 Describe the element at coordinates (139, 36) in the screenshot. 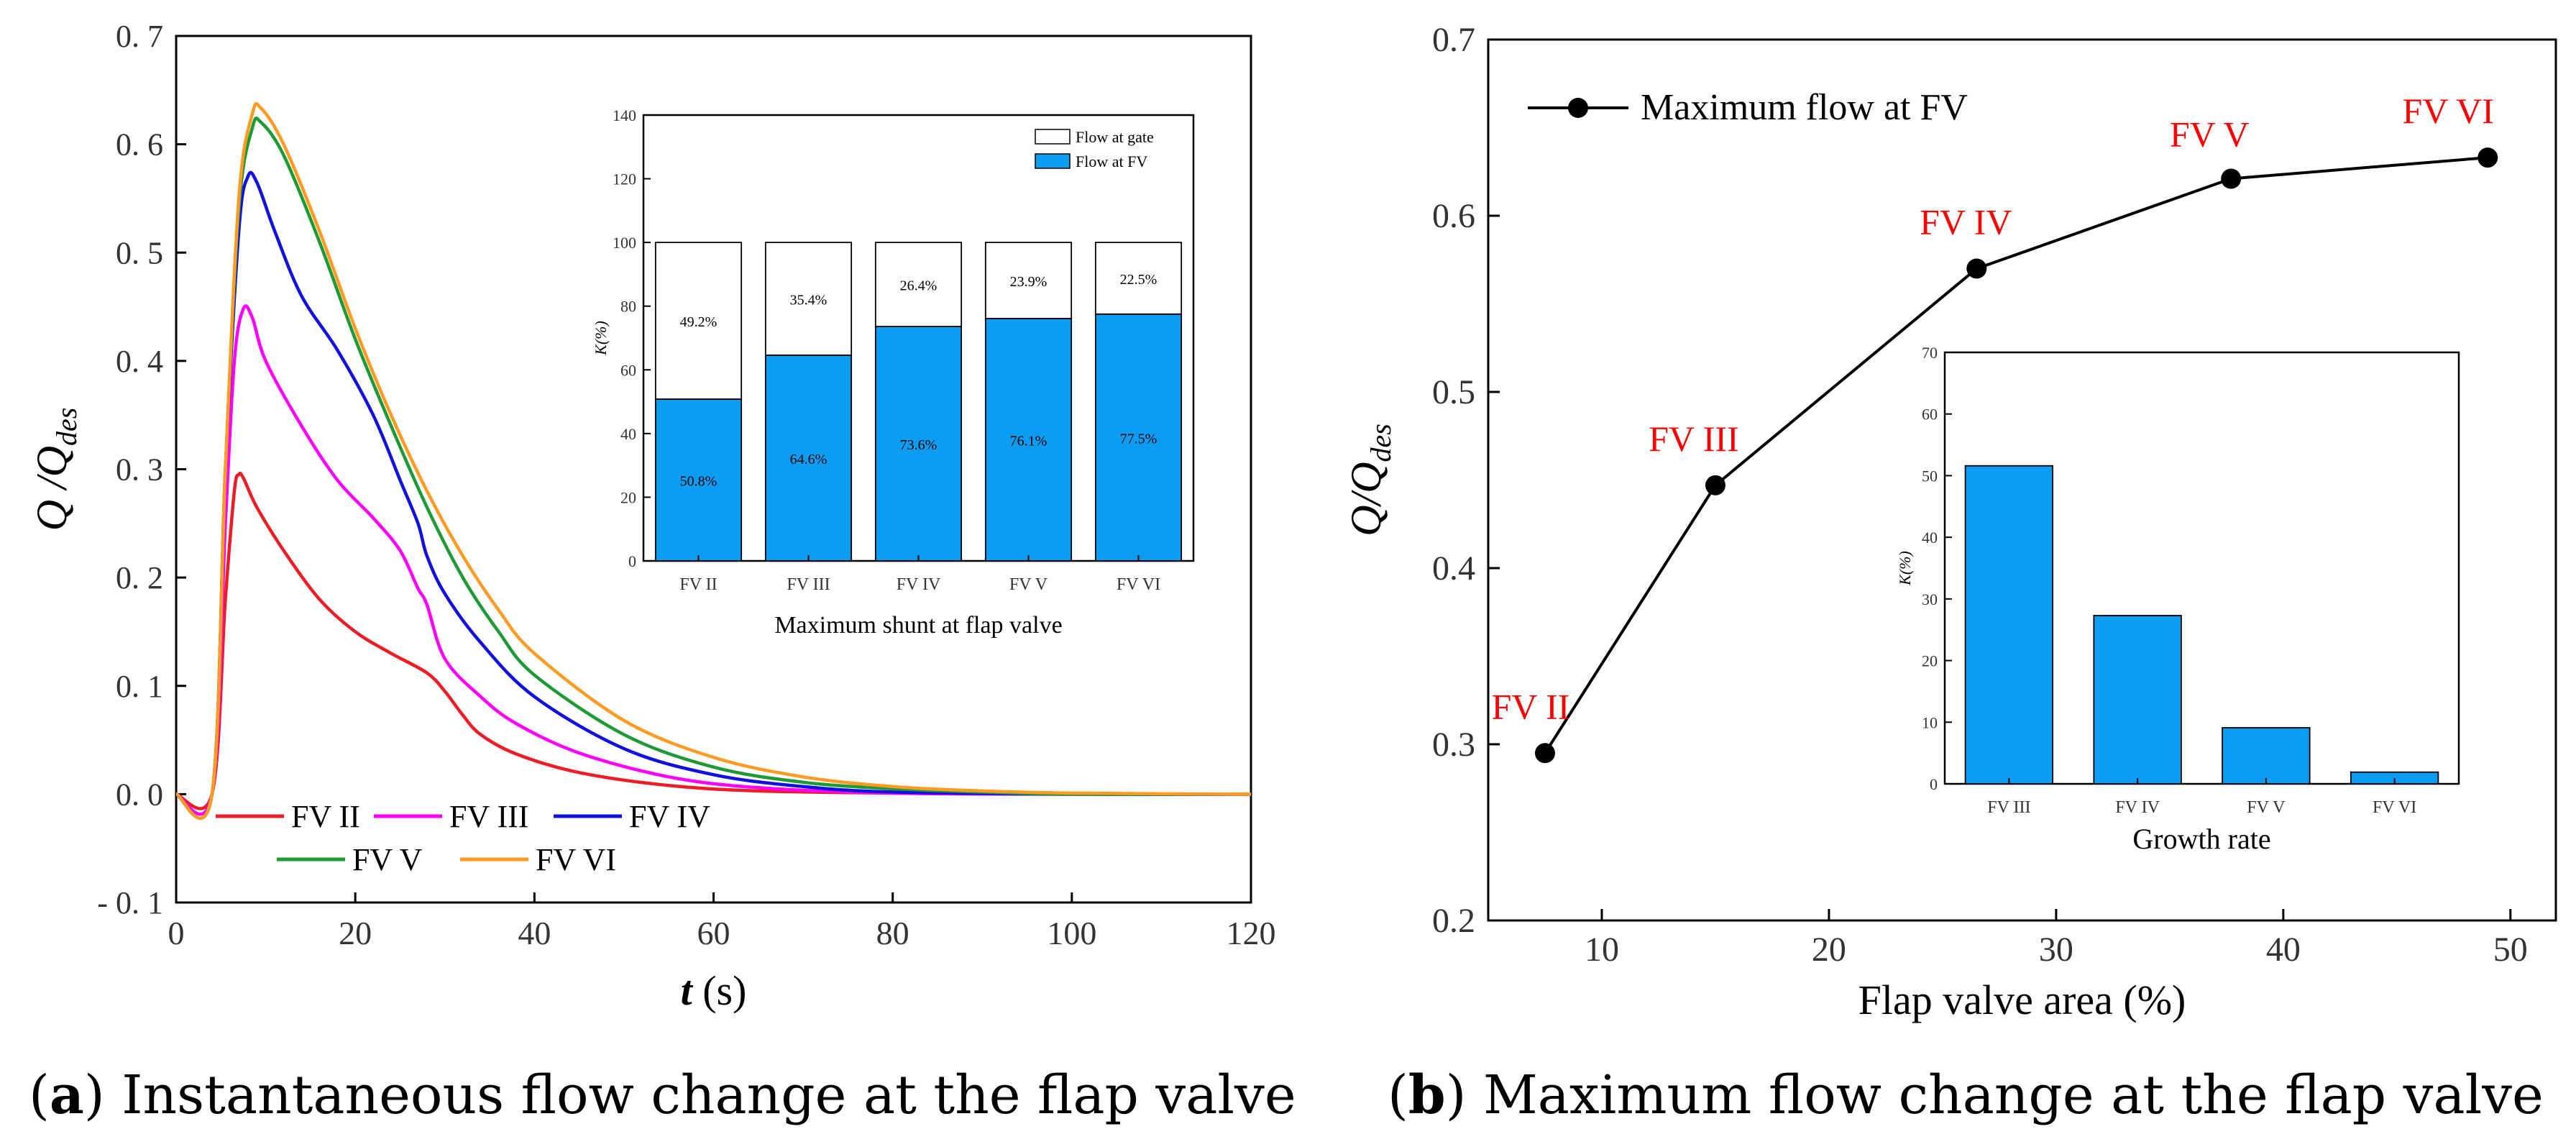

I see `y-tick-label: 0. 7` at that location.